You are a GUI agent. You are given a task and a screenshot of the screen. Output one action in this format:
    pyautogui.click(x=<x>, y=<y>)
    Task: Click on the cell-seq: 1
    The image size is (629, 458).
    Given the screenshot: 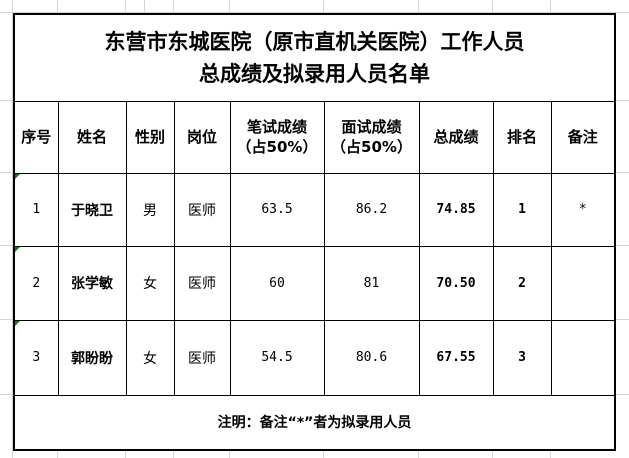 What is the action you would take?
    pyautogui.click(x=37, y=209)
    